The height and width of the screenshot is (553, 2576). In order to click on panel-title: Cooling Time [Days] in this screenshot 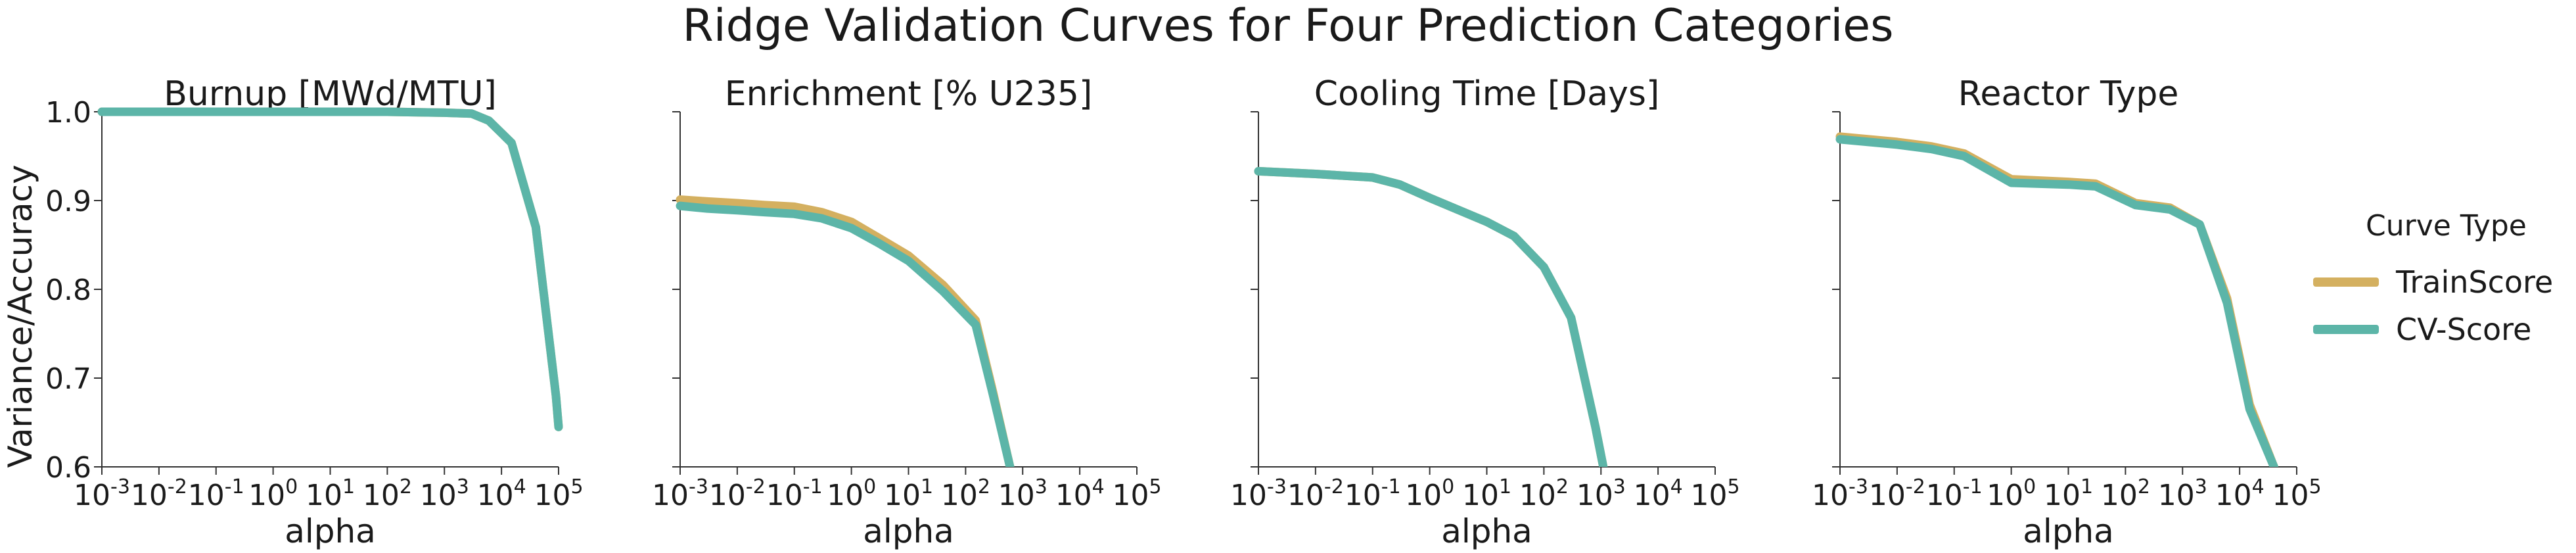, I will do `click(1486, 94)`.